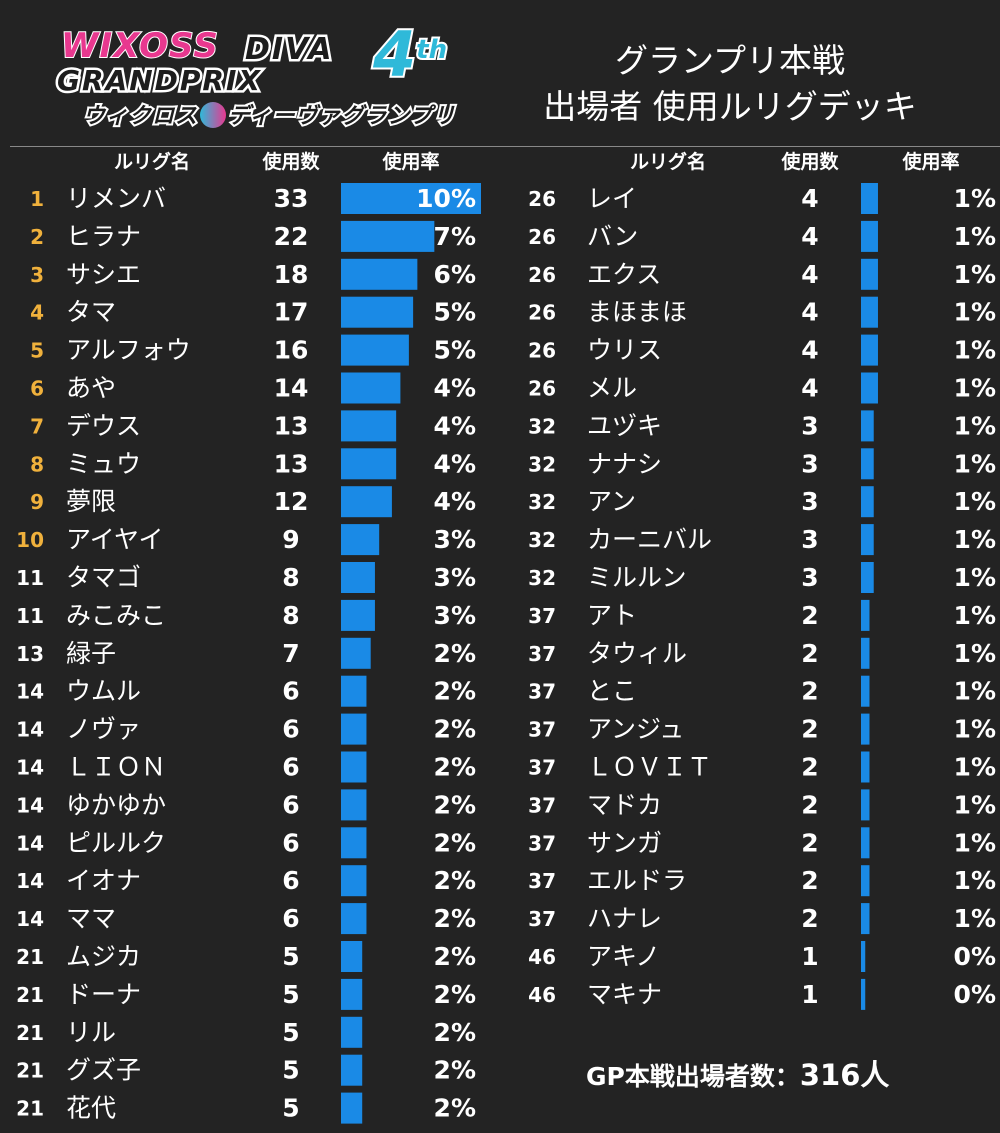 This screenshot has width=1000, height=1133. What do you see at coordinates (140, 116) in the screenshot?
I see `logo-subtitle-left: ウィクロス` at bounding box center [140, 116].